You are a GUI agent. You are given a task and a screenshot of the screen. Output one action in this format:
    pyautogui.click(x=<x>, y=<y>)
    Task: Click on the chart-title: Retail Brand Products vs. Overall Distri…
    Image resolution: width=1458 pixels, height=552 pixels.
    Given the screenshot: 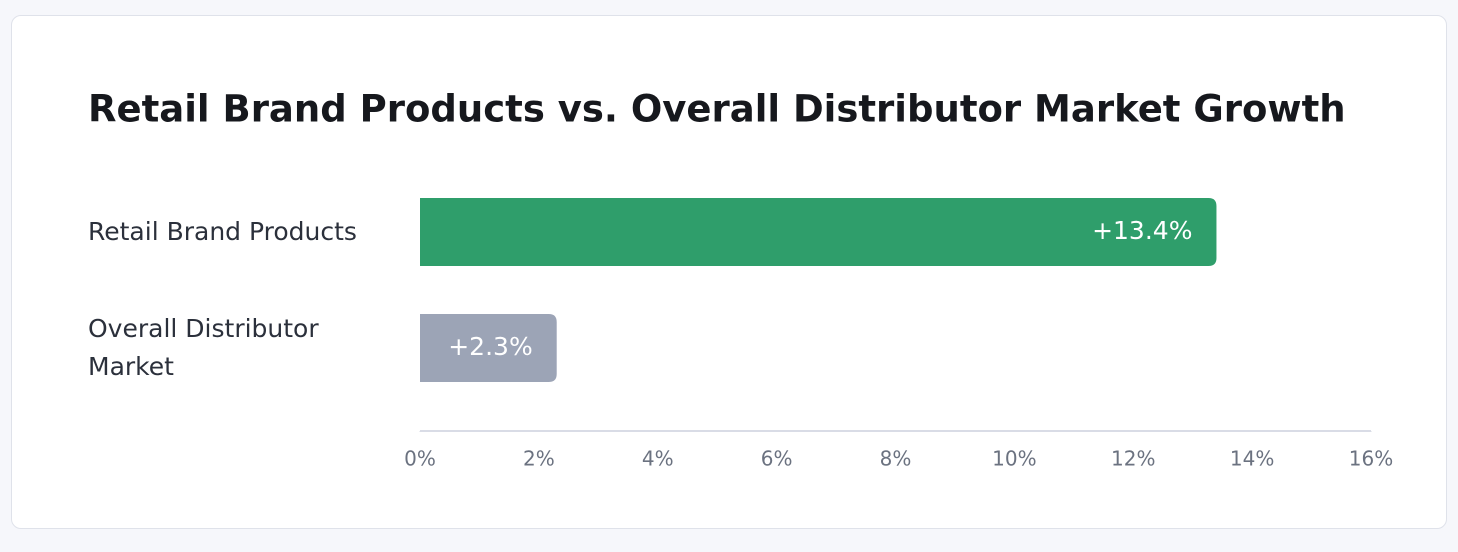 What is the action you would take?
    pyautogui.click(x=717, y=109)
    